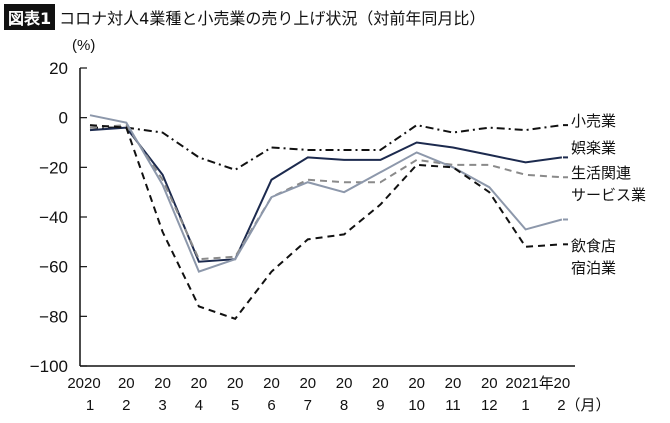 The height and width of the screenshot is (423, 670). What do you see at coordinates (30, 17) in the screenshot?
I see `figure-badge: 図表1` at bounding box center [30, 17].